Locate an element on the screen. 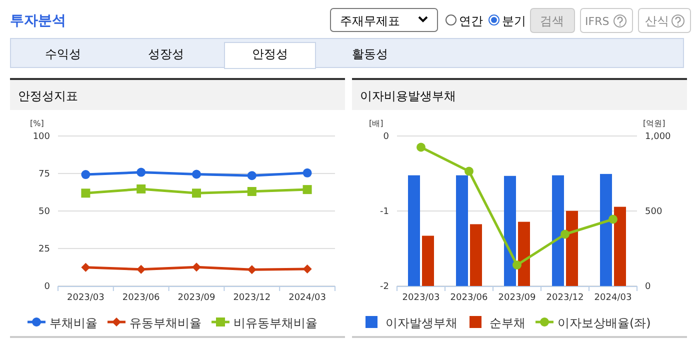 The height and width of the screenshot is (342, 697). text: 성장성 is located at coordinates (166, 54).